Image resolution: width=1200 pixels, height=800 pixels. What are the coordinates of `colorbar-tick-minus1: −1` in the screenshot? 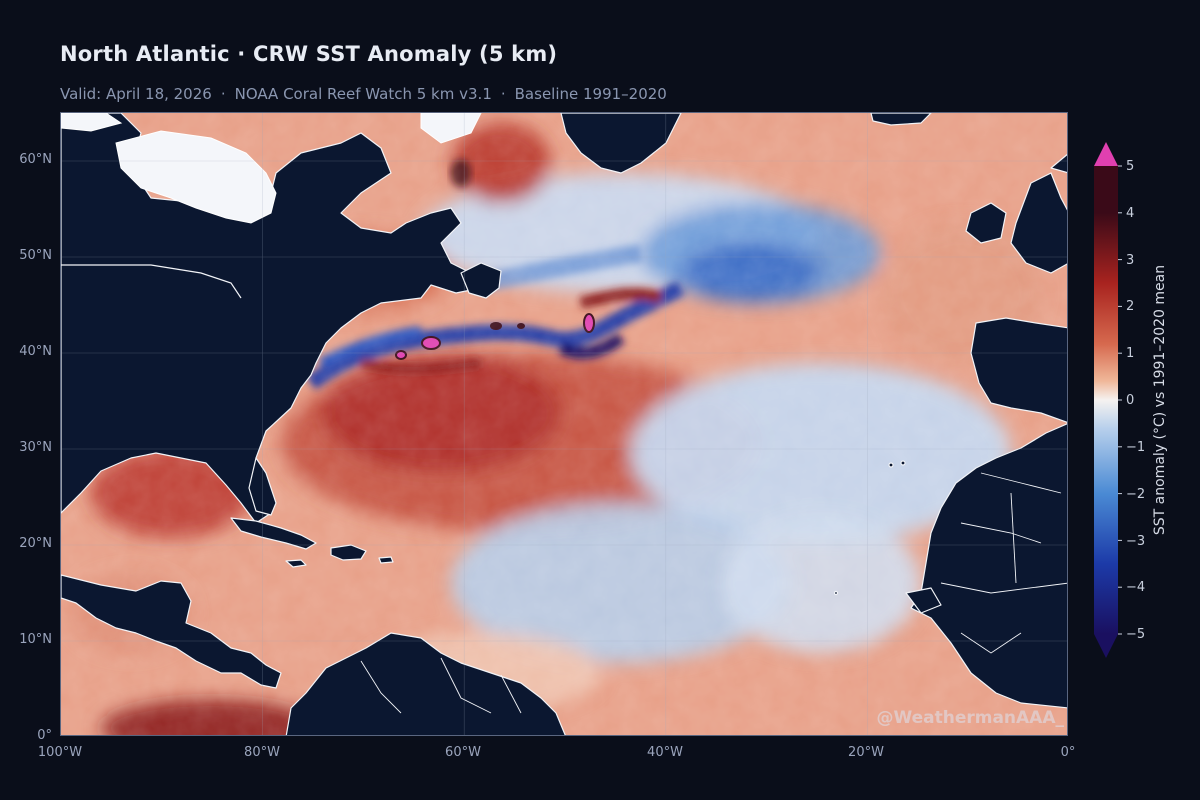 It's located at (1136, 447).